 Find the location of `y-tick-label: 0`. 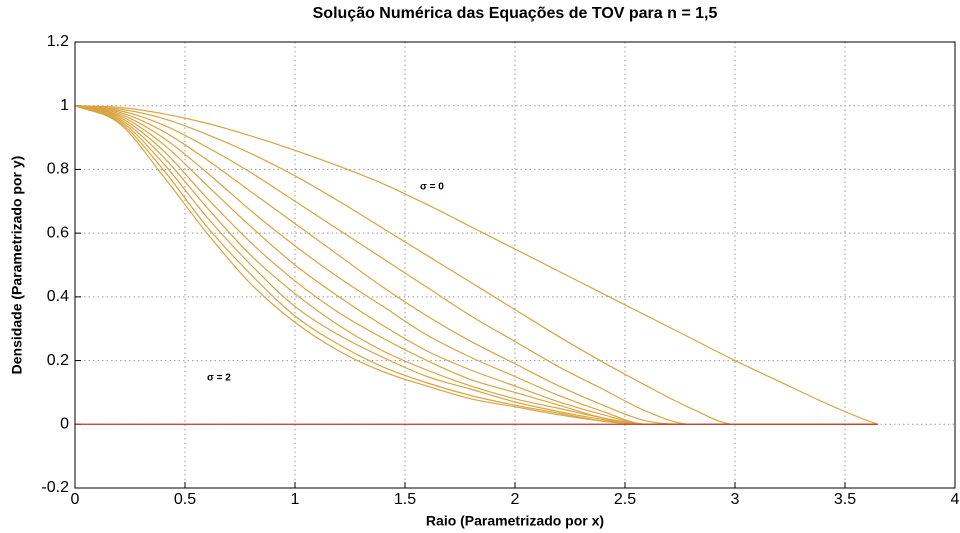

y-tick-label: 0 is located at coordinates (64, 424).